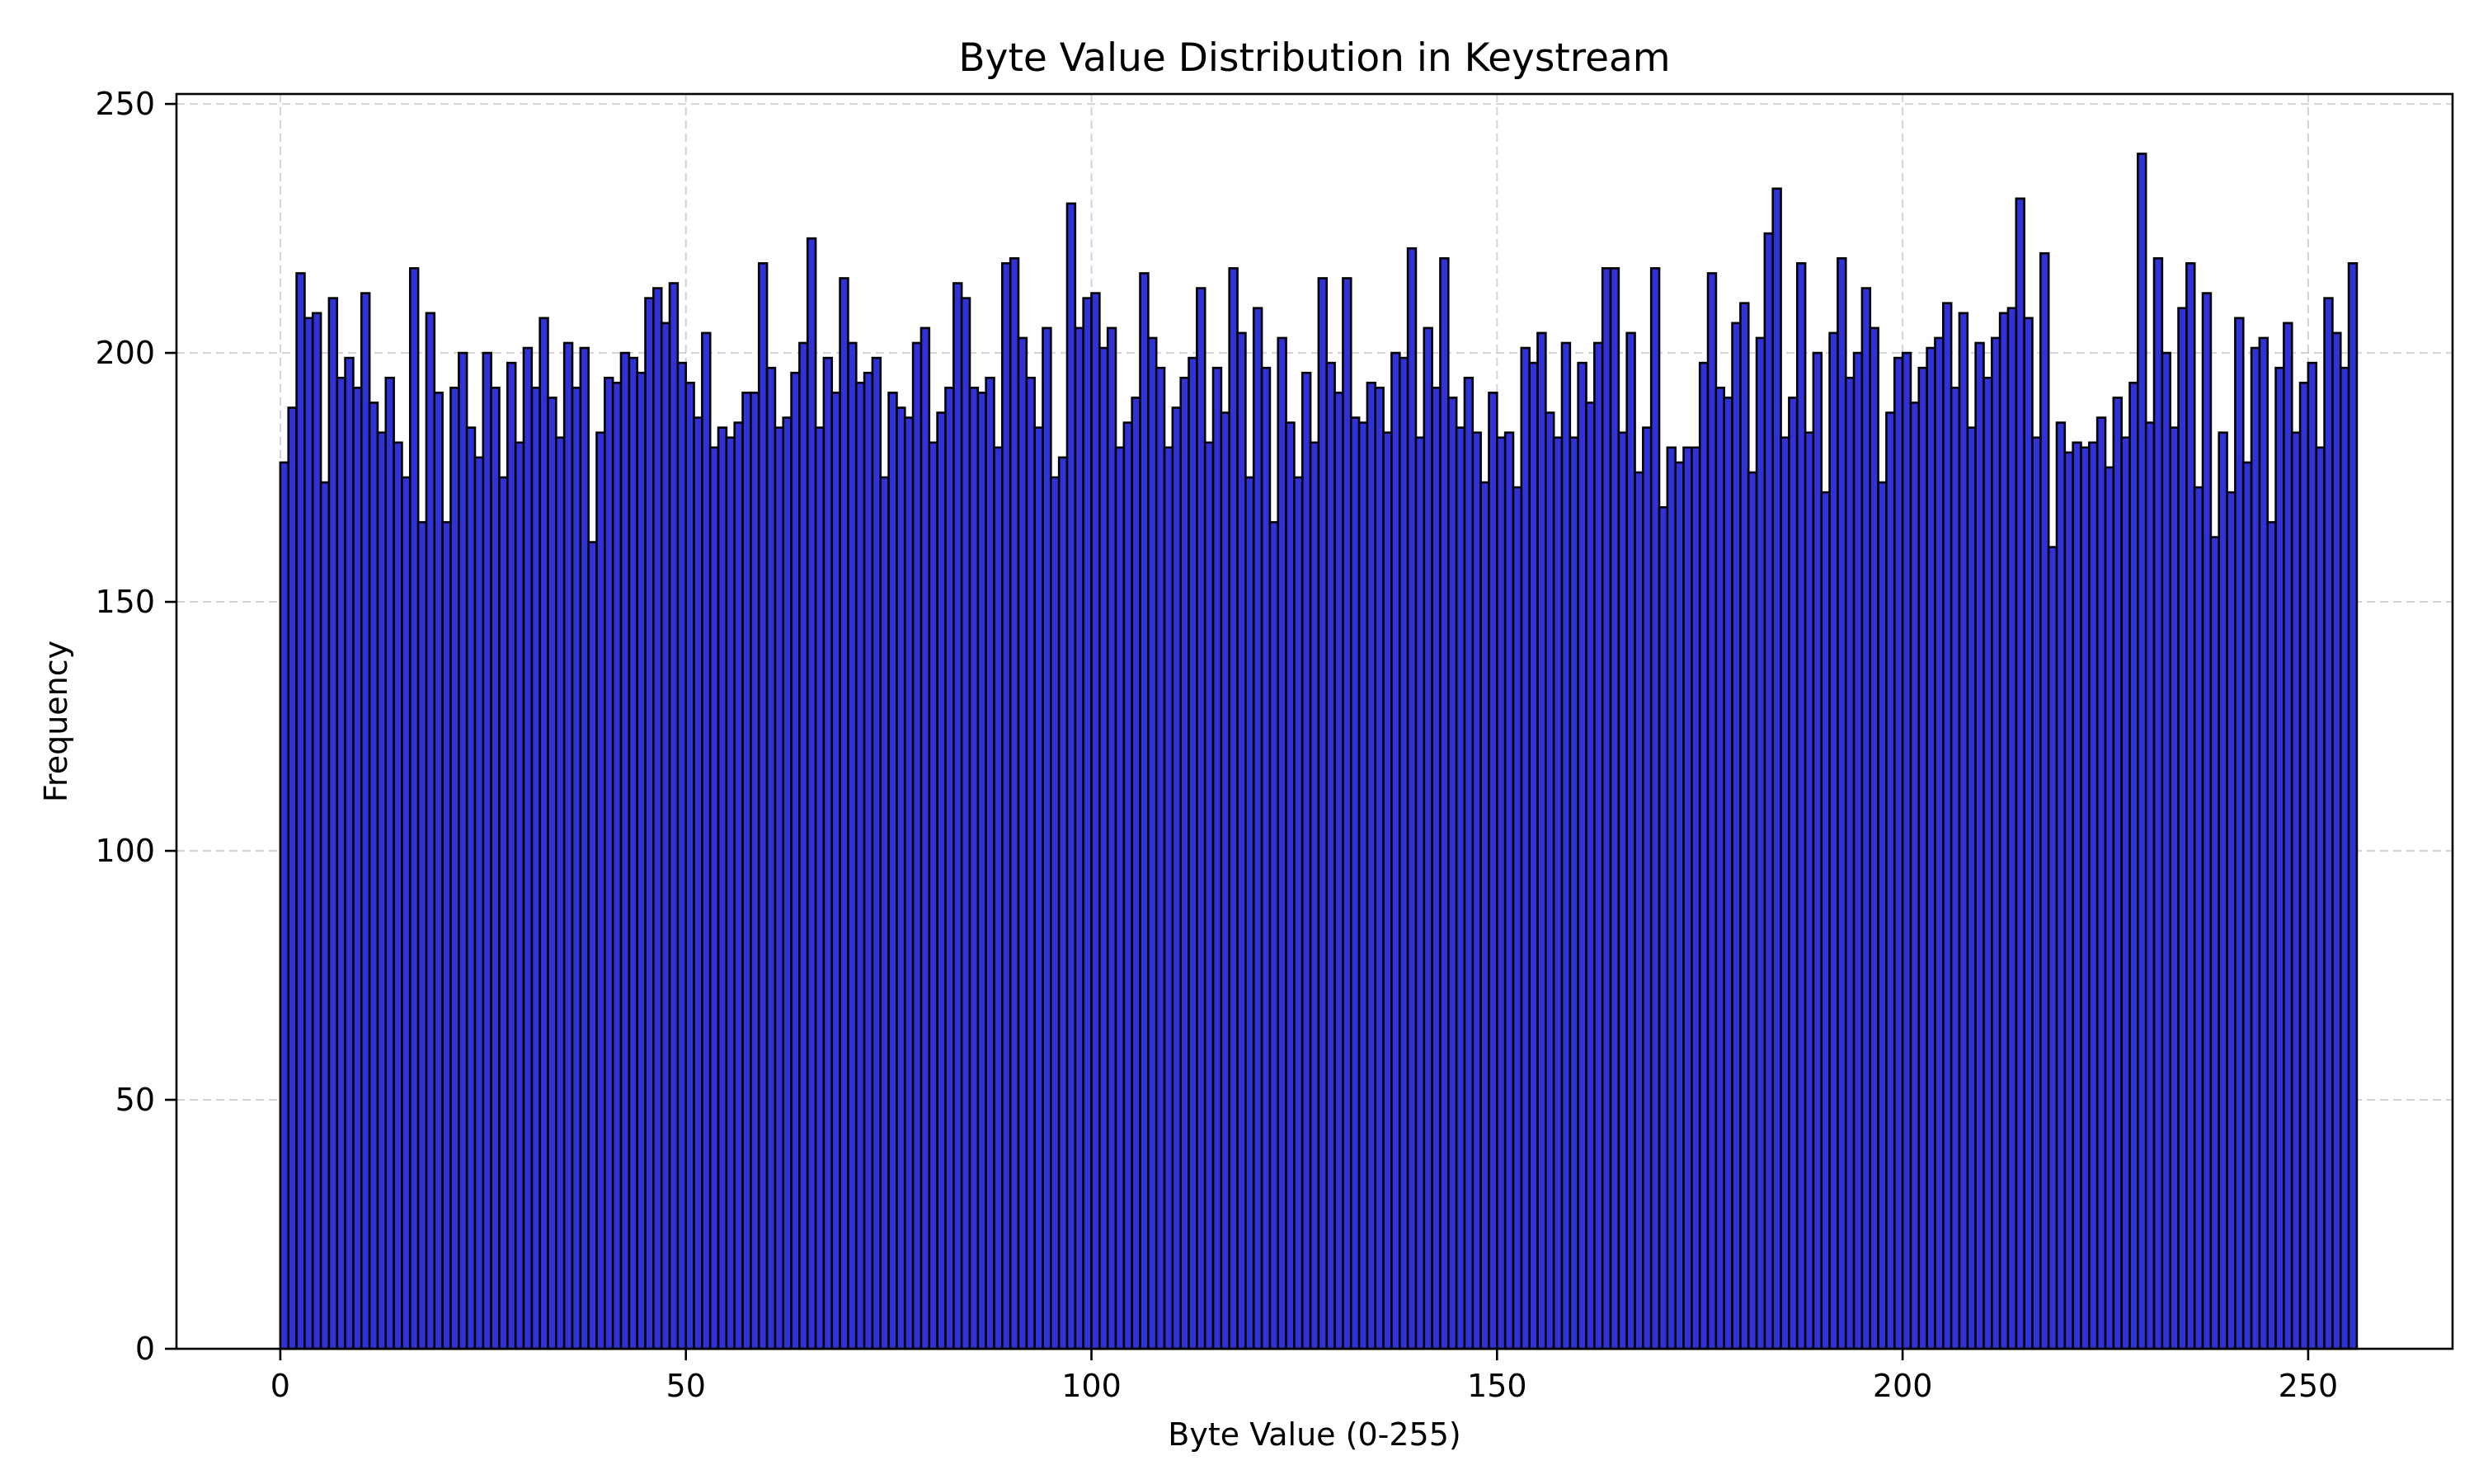  What do you see at coordinates (1314, 58) in the screenshot?
I see `chart-title: Byte Value Distribution in Keystream` at bounding box center [1314, 58].